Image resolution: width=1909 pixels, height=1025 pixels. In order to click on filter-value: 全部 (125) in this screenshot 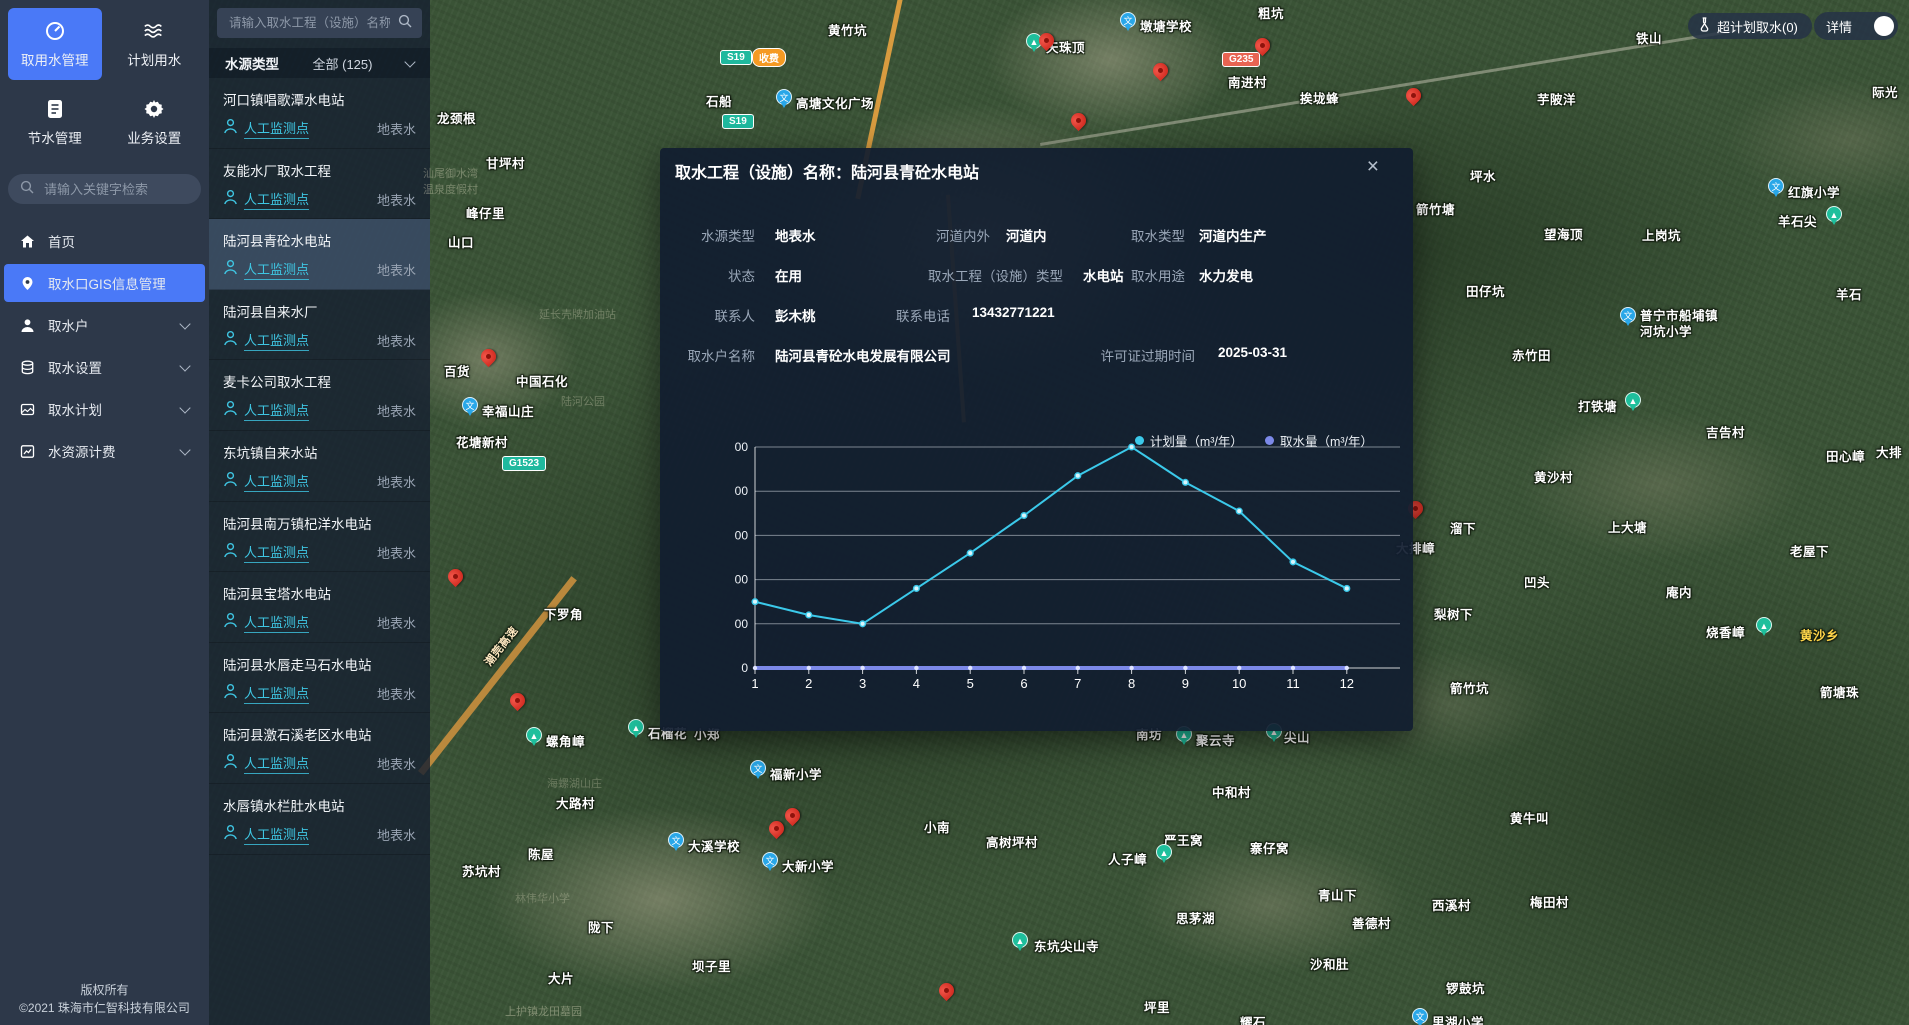, I will do `click(342, 64)`.